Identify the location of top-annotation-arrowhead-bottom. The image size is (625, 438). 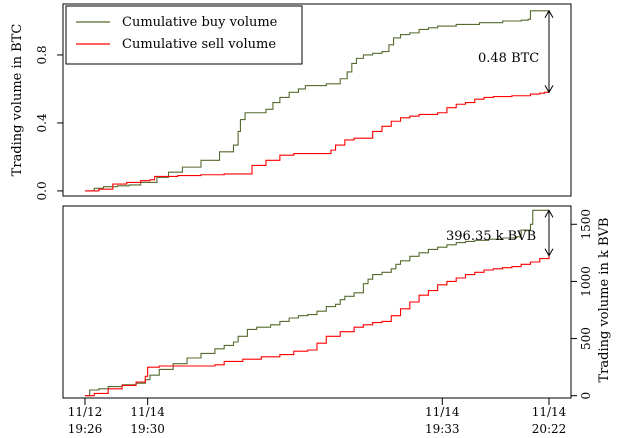
(549, 89).